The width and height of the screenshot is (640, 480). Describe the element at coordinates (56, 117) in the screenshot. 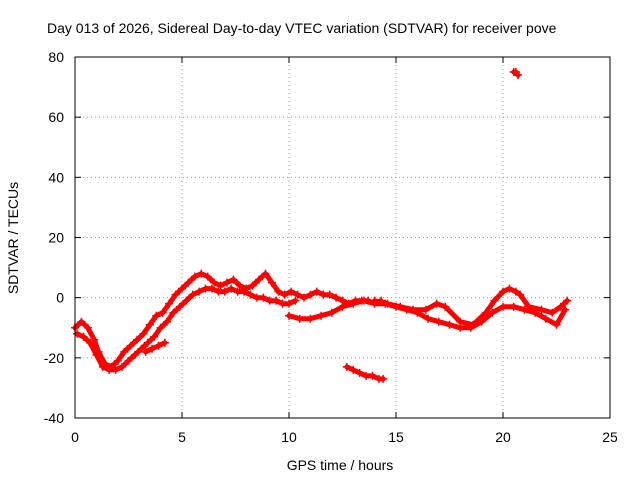

I see `y-tick-label: 60` at that location.